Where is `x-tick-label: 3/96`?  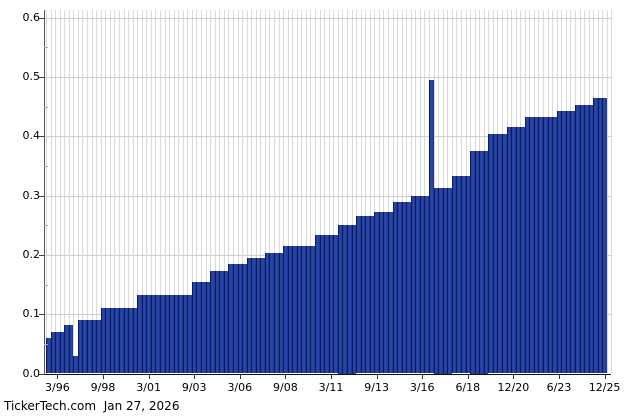 x-tick-label: 3/96 is located at coordinates (57, 387).